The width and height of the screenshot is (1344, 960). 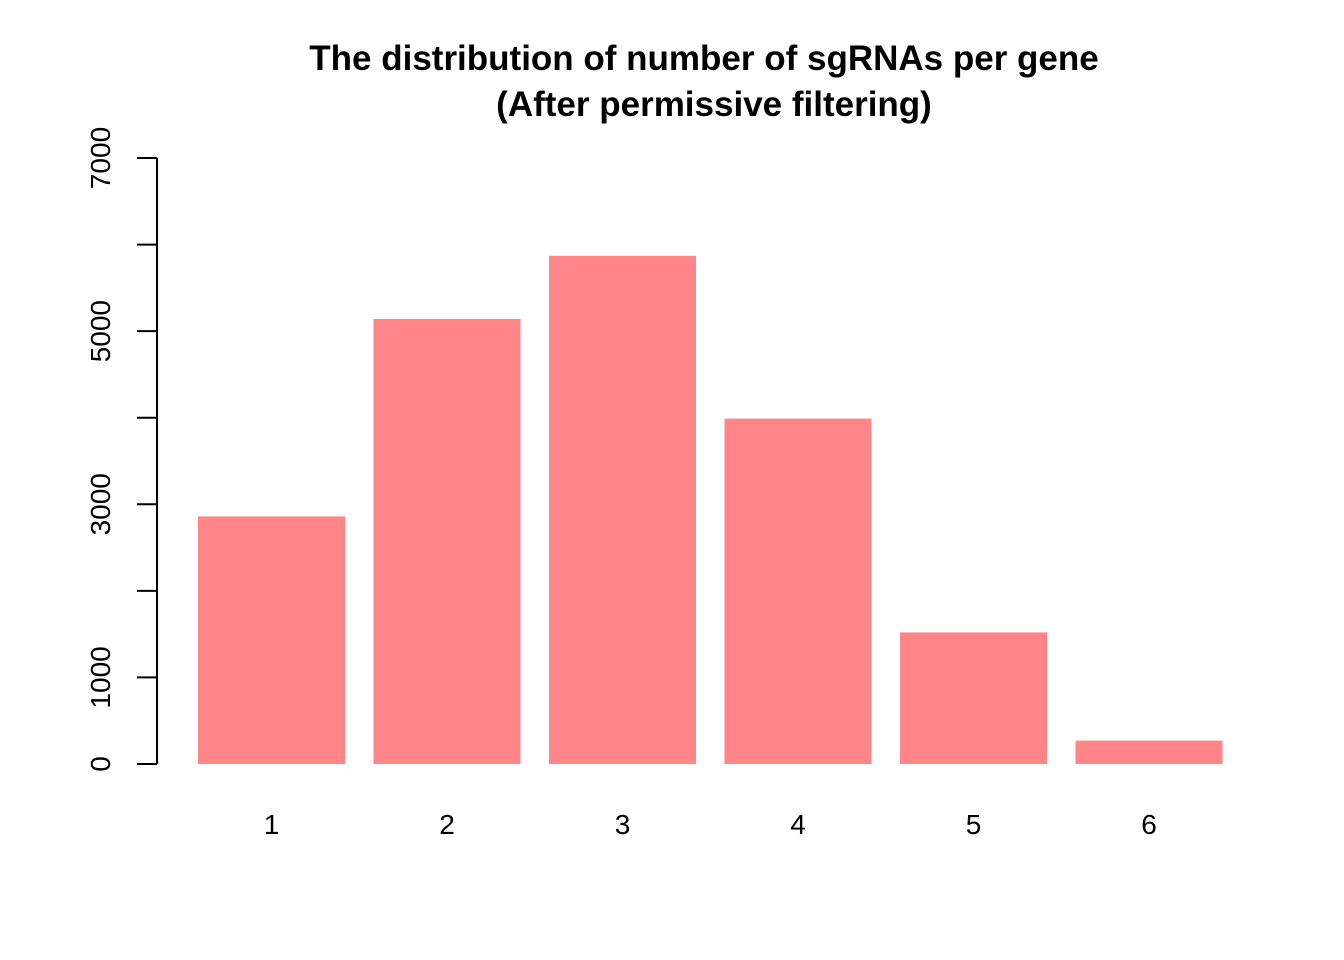 What do you see at coordinates (121, 449) in the screenshot?
I see `y-axis: 0 1000 3000 5000 7000` at bounding box center [121, 449].